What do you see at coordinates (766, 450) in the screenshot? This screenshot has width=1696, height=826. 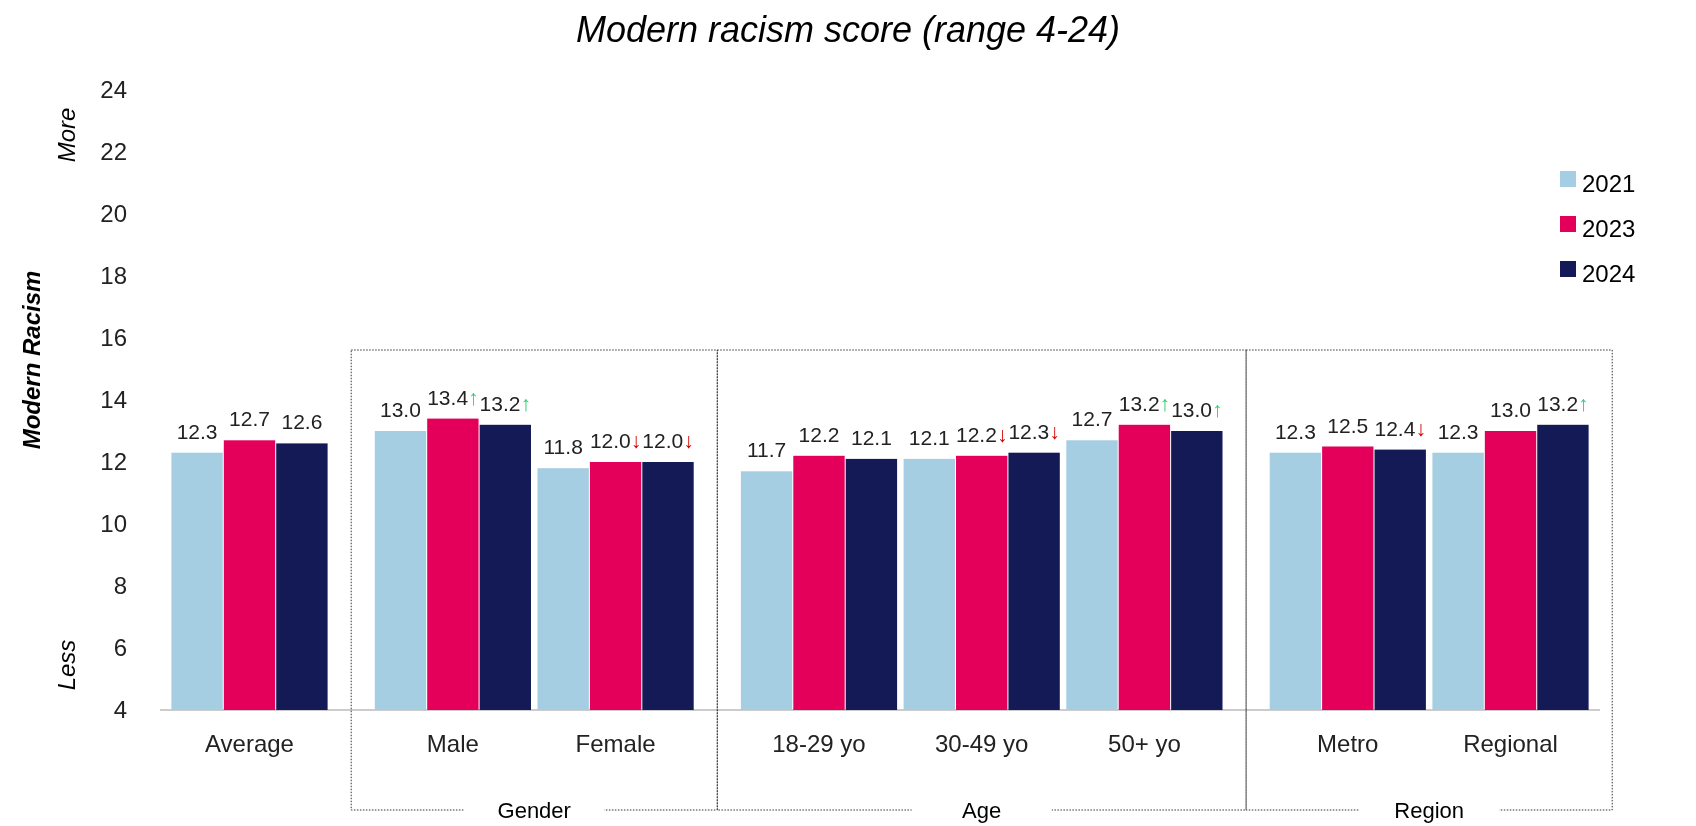 I see `data-label: 11.7` at bounding box center [766, 450].